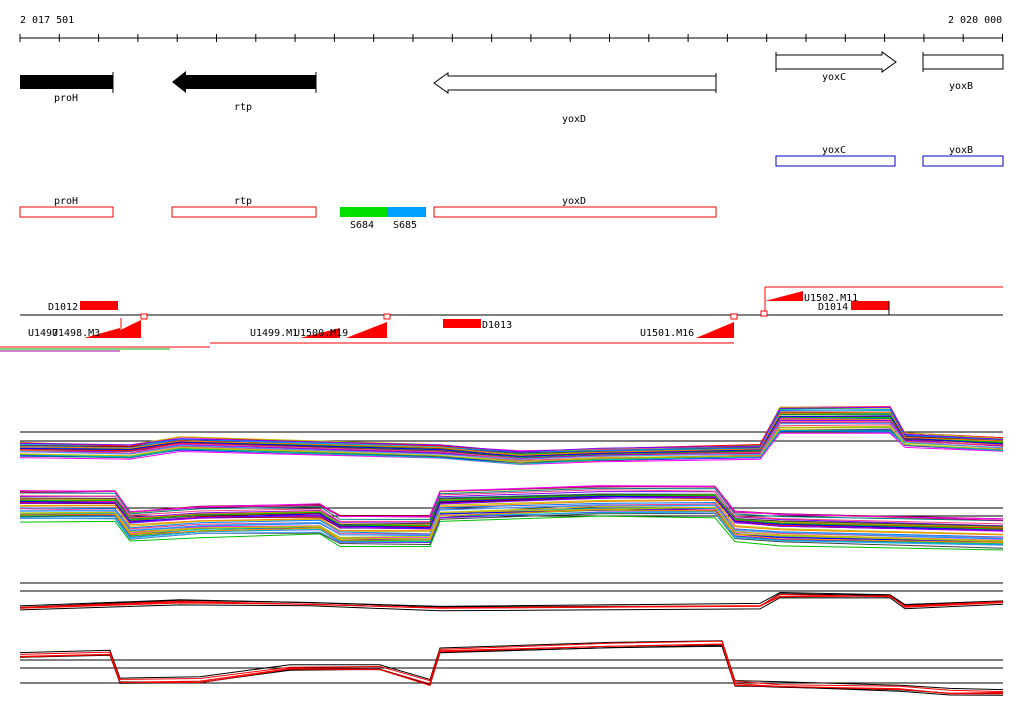  What do you see at coordinates (43, 333) in the screenshot?
I see `feature-U1497-label: U1497` at bounding box center [43, 333].